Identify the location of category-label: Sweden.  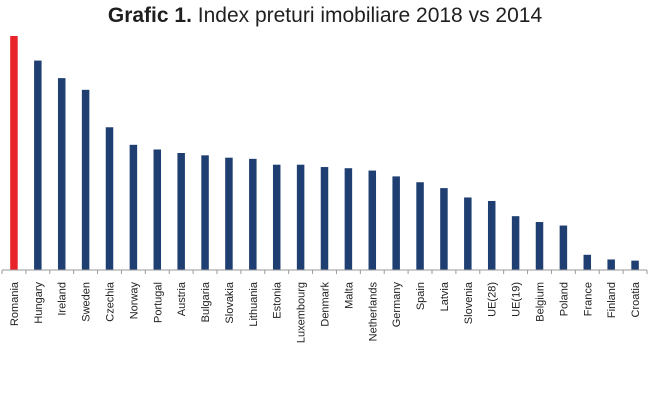
(87, 302).